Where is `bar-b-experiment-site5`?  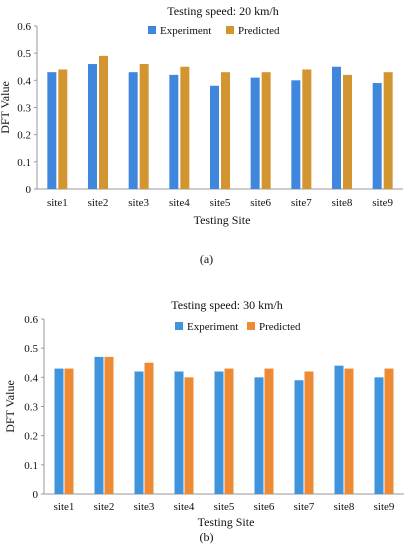 bar-b-experiment-site5 is located at coordinates (219, 432).